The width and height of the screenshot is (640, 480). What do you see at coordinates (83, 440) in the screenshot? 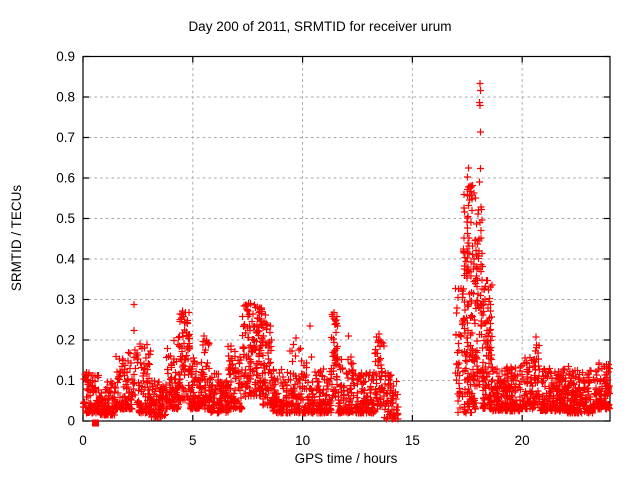
I see `x-tick-label: 0` at bounding box center [83, 440].